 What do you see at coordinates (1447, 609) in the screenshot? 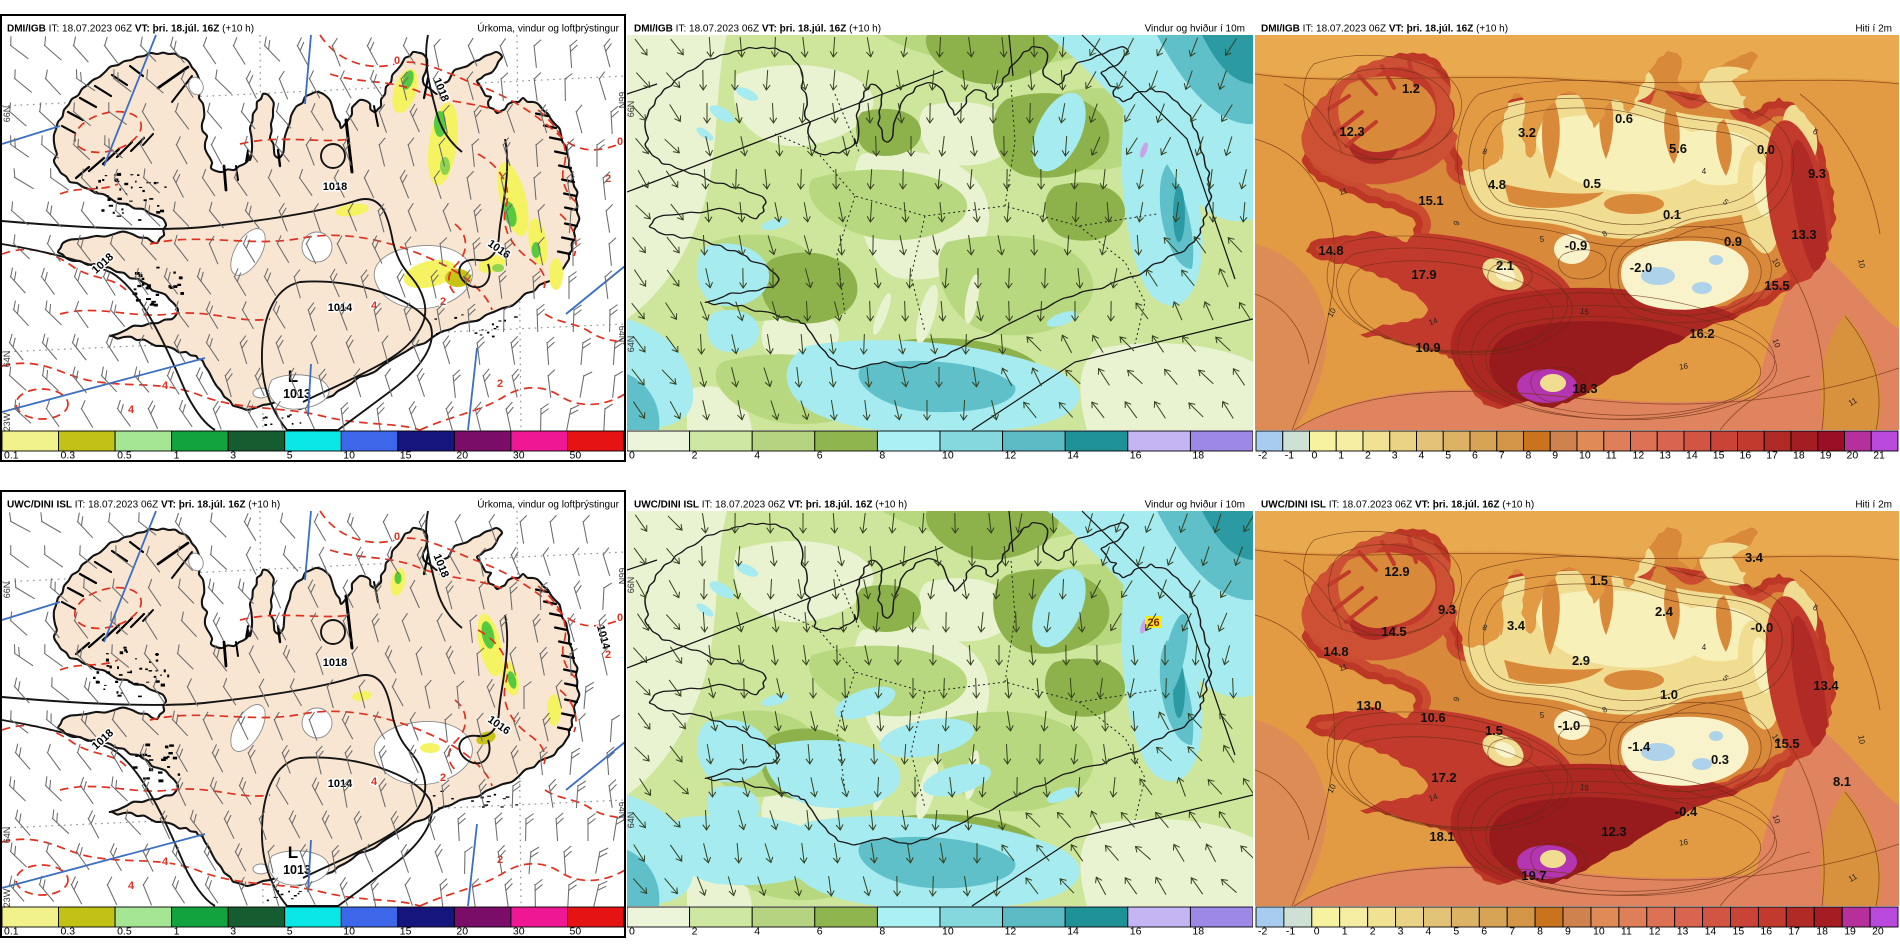
I see `svg-text: 9.3` at bounding box center [1447, 609].